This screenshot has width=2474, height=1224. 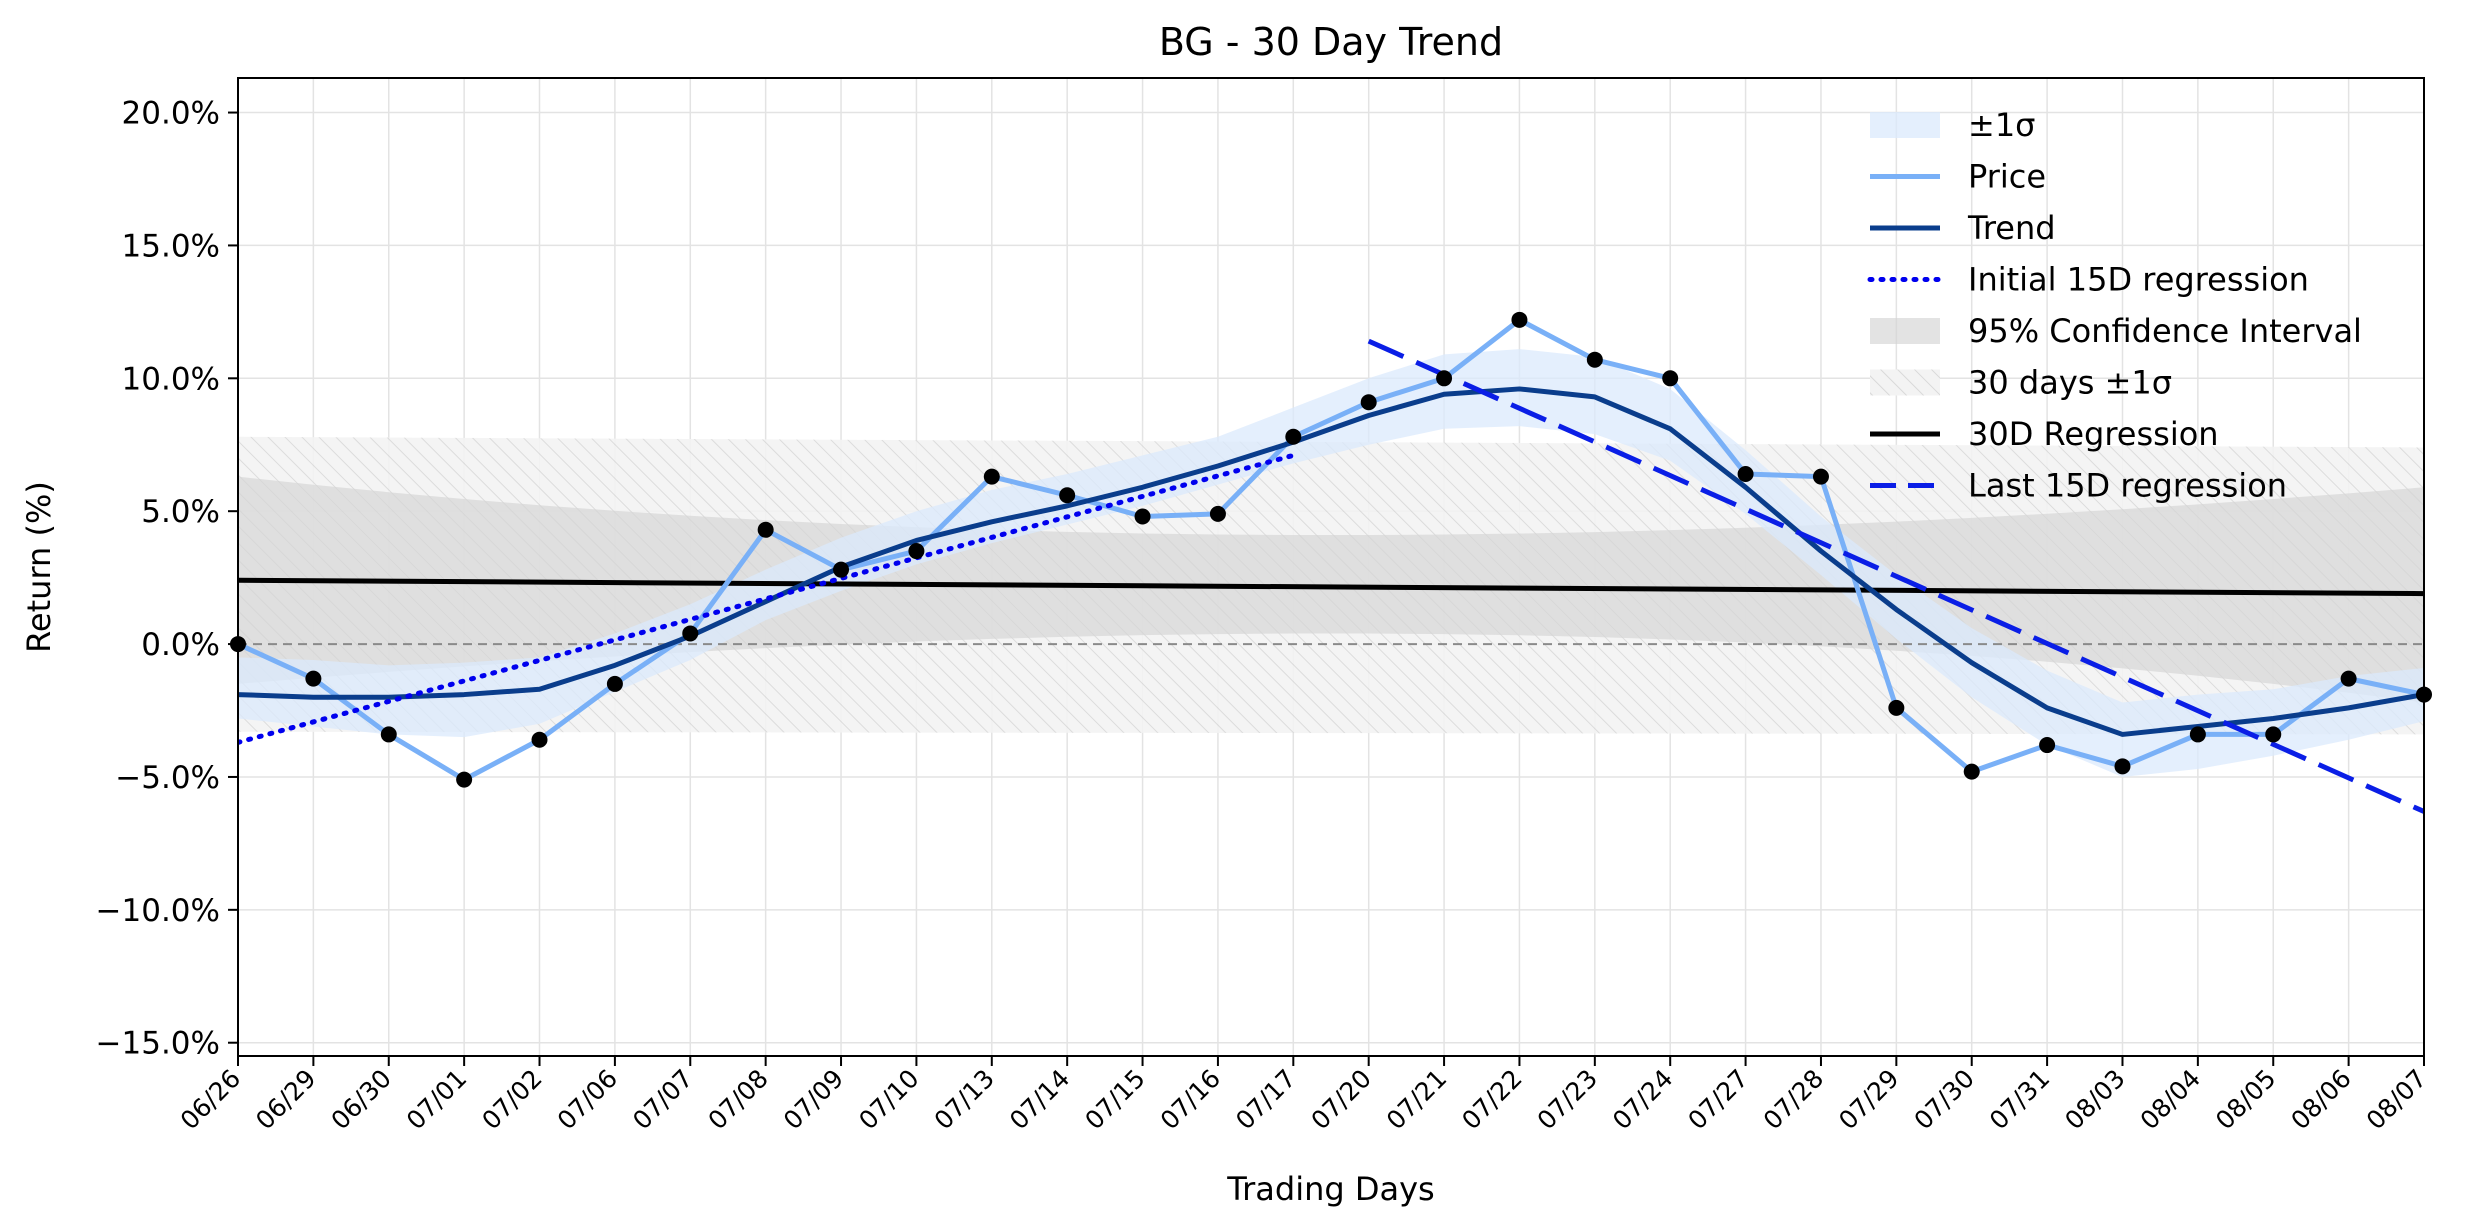 What do you see at coordinates (767, 598) in the screenshot?
I see `initial-15d-regression-line` at bounding box center [767, 598].